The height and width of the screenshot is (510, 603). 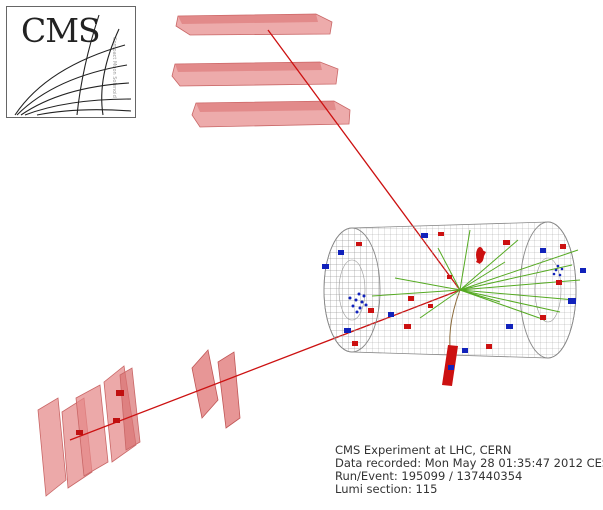 What do you see at coordinates (261, 70) in the screenshot?
I see `muon-chambers-top` at bounding box center [261, 70].